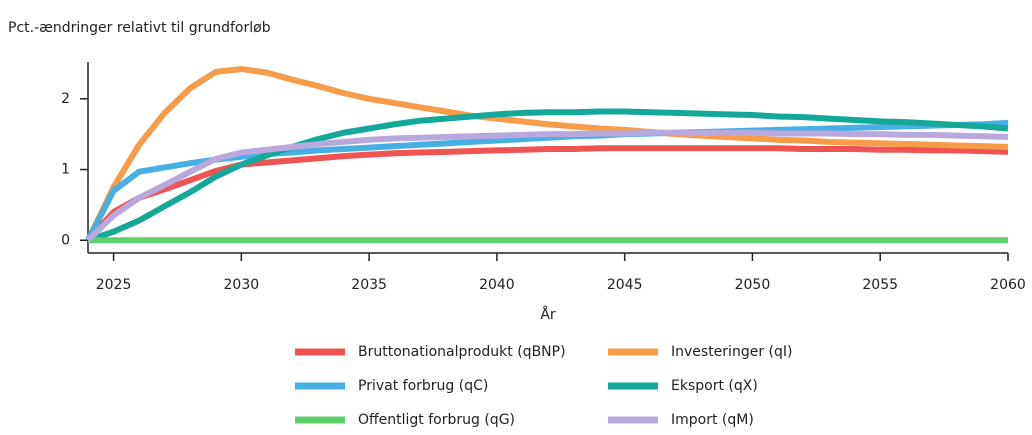 The height and width of the screenshot is (435, 1032). I want to click on x-tick-label: 2055, so click(880, 285).